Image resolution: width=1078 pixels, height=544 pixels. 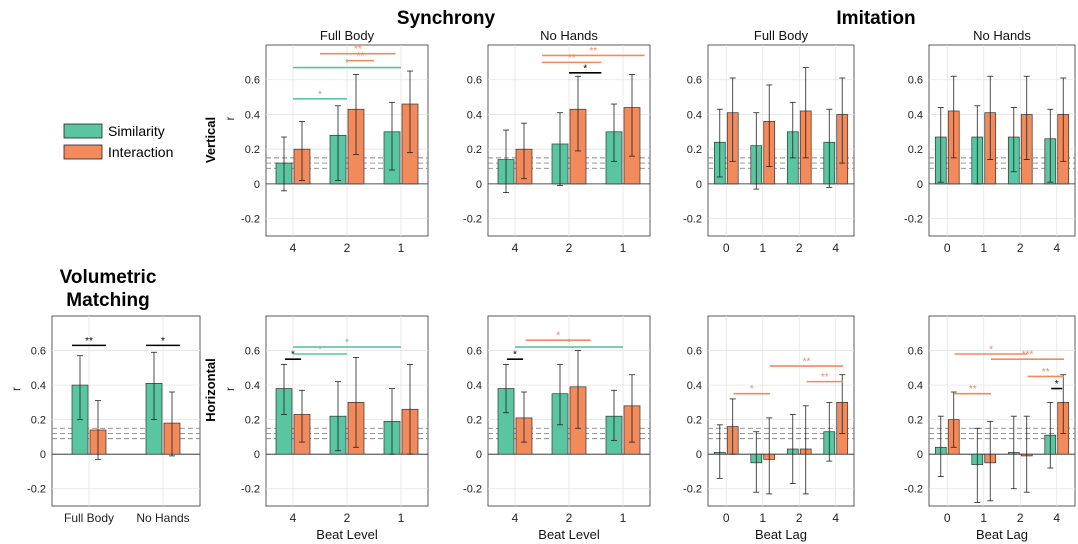 What do you see at coordinates (89, 518) in the screenshot?
I see `x-tick-label: Full Body` at bounding box center [89, 518].